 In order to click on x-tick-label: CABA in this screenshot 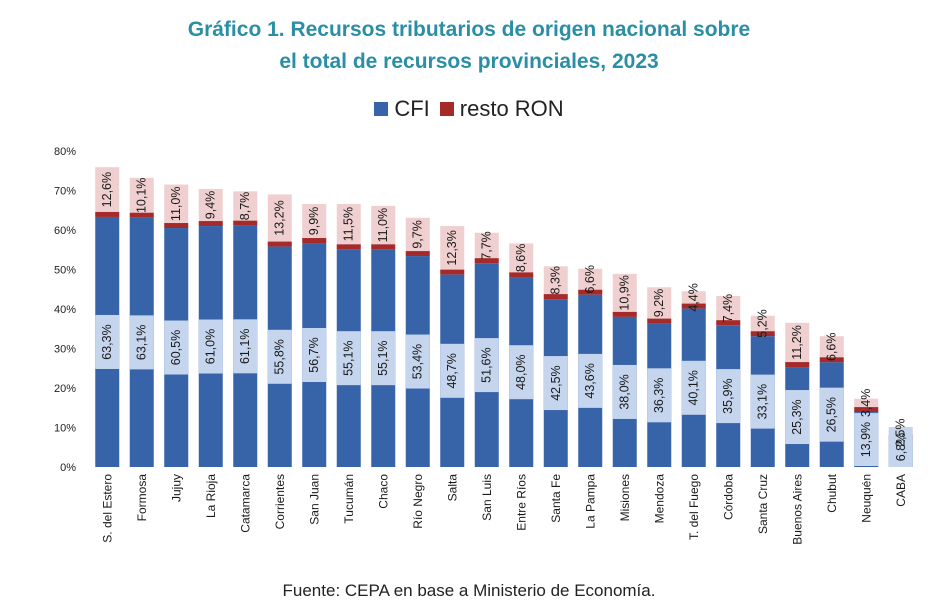, I will do `click(901, 490)`.